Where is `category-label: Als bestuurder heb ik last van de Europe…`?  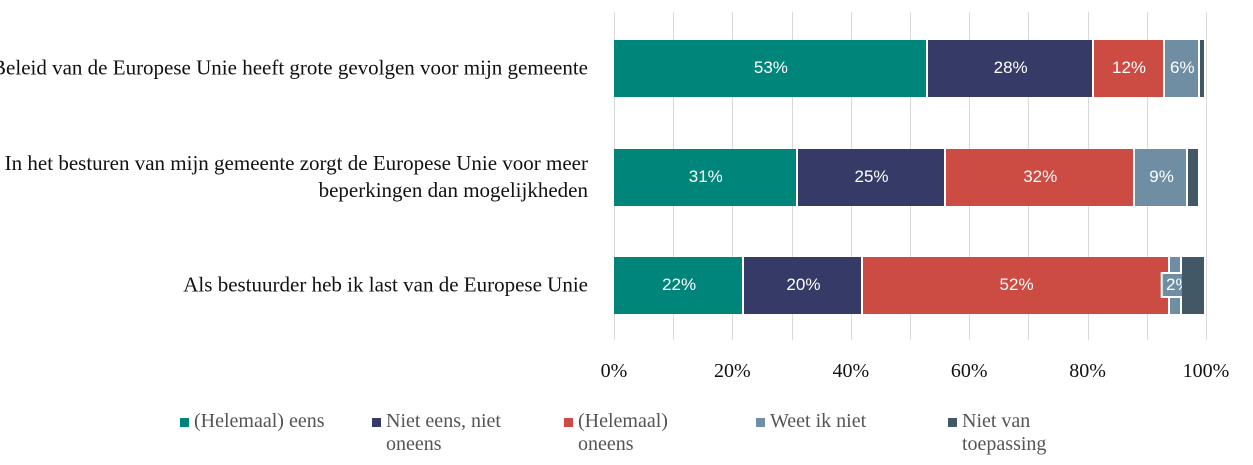 category-label: Als bestuurder heb ik last van de Europe… is located at coordinates (385, 284).